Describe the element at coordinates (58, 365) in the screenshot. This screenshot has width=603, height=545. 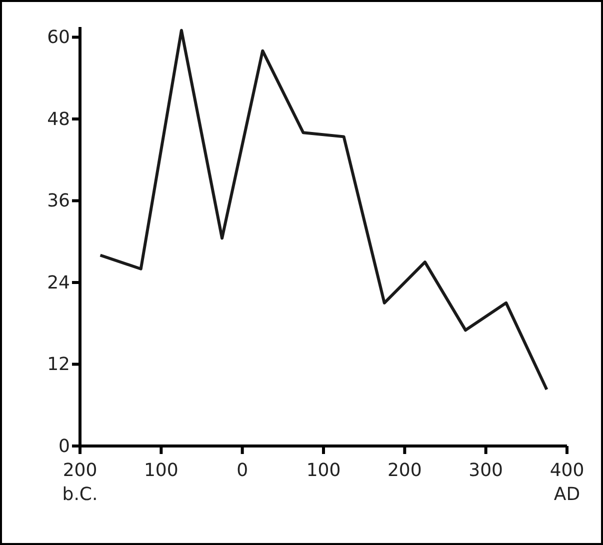
I see `y-tick-label: 12` at that location.